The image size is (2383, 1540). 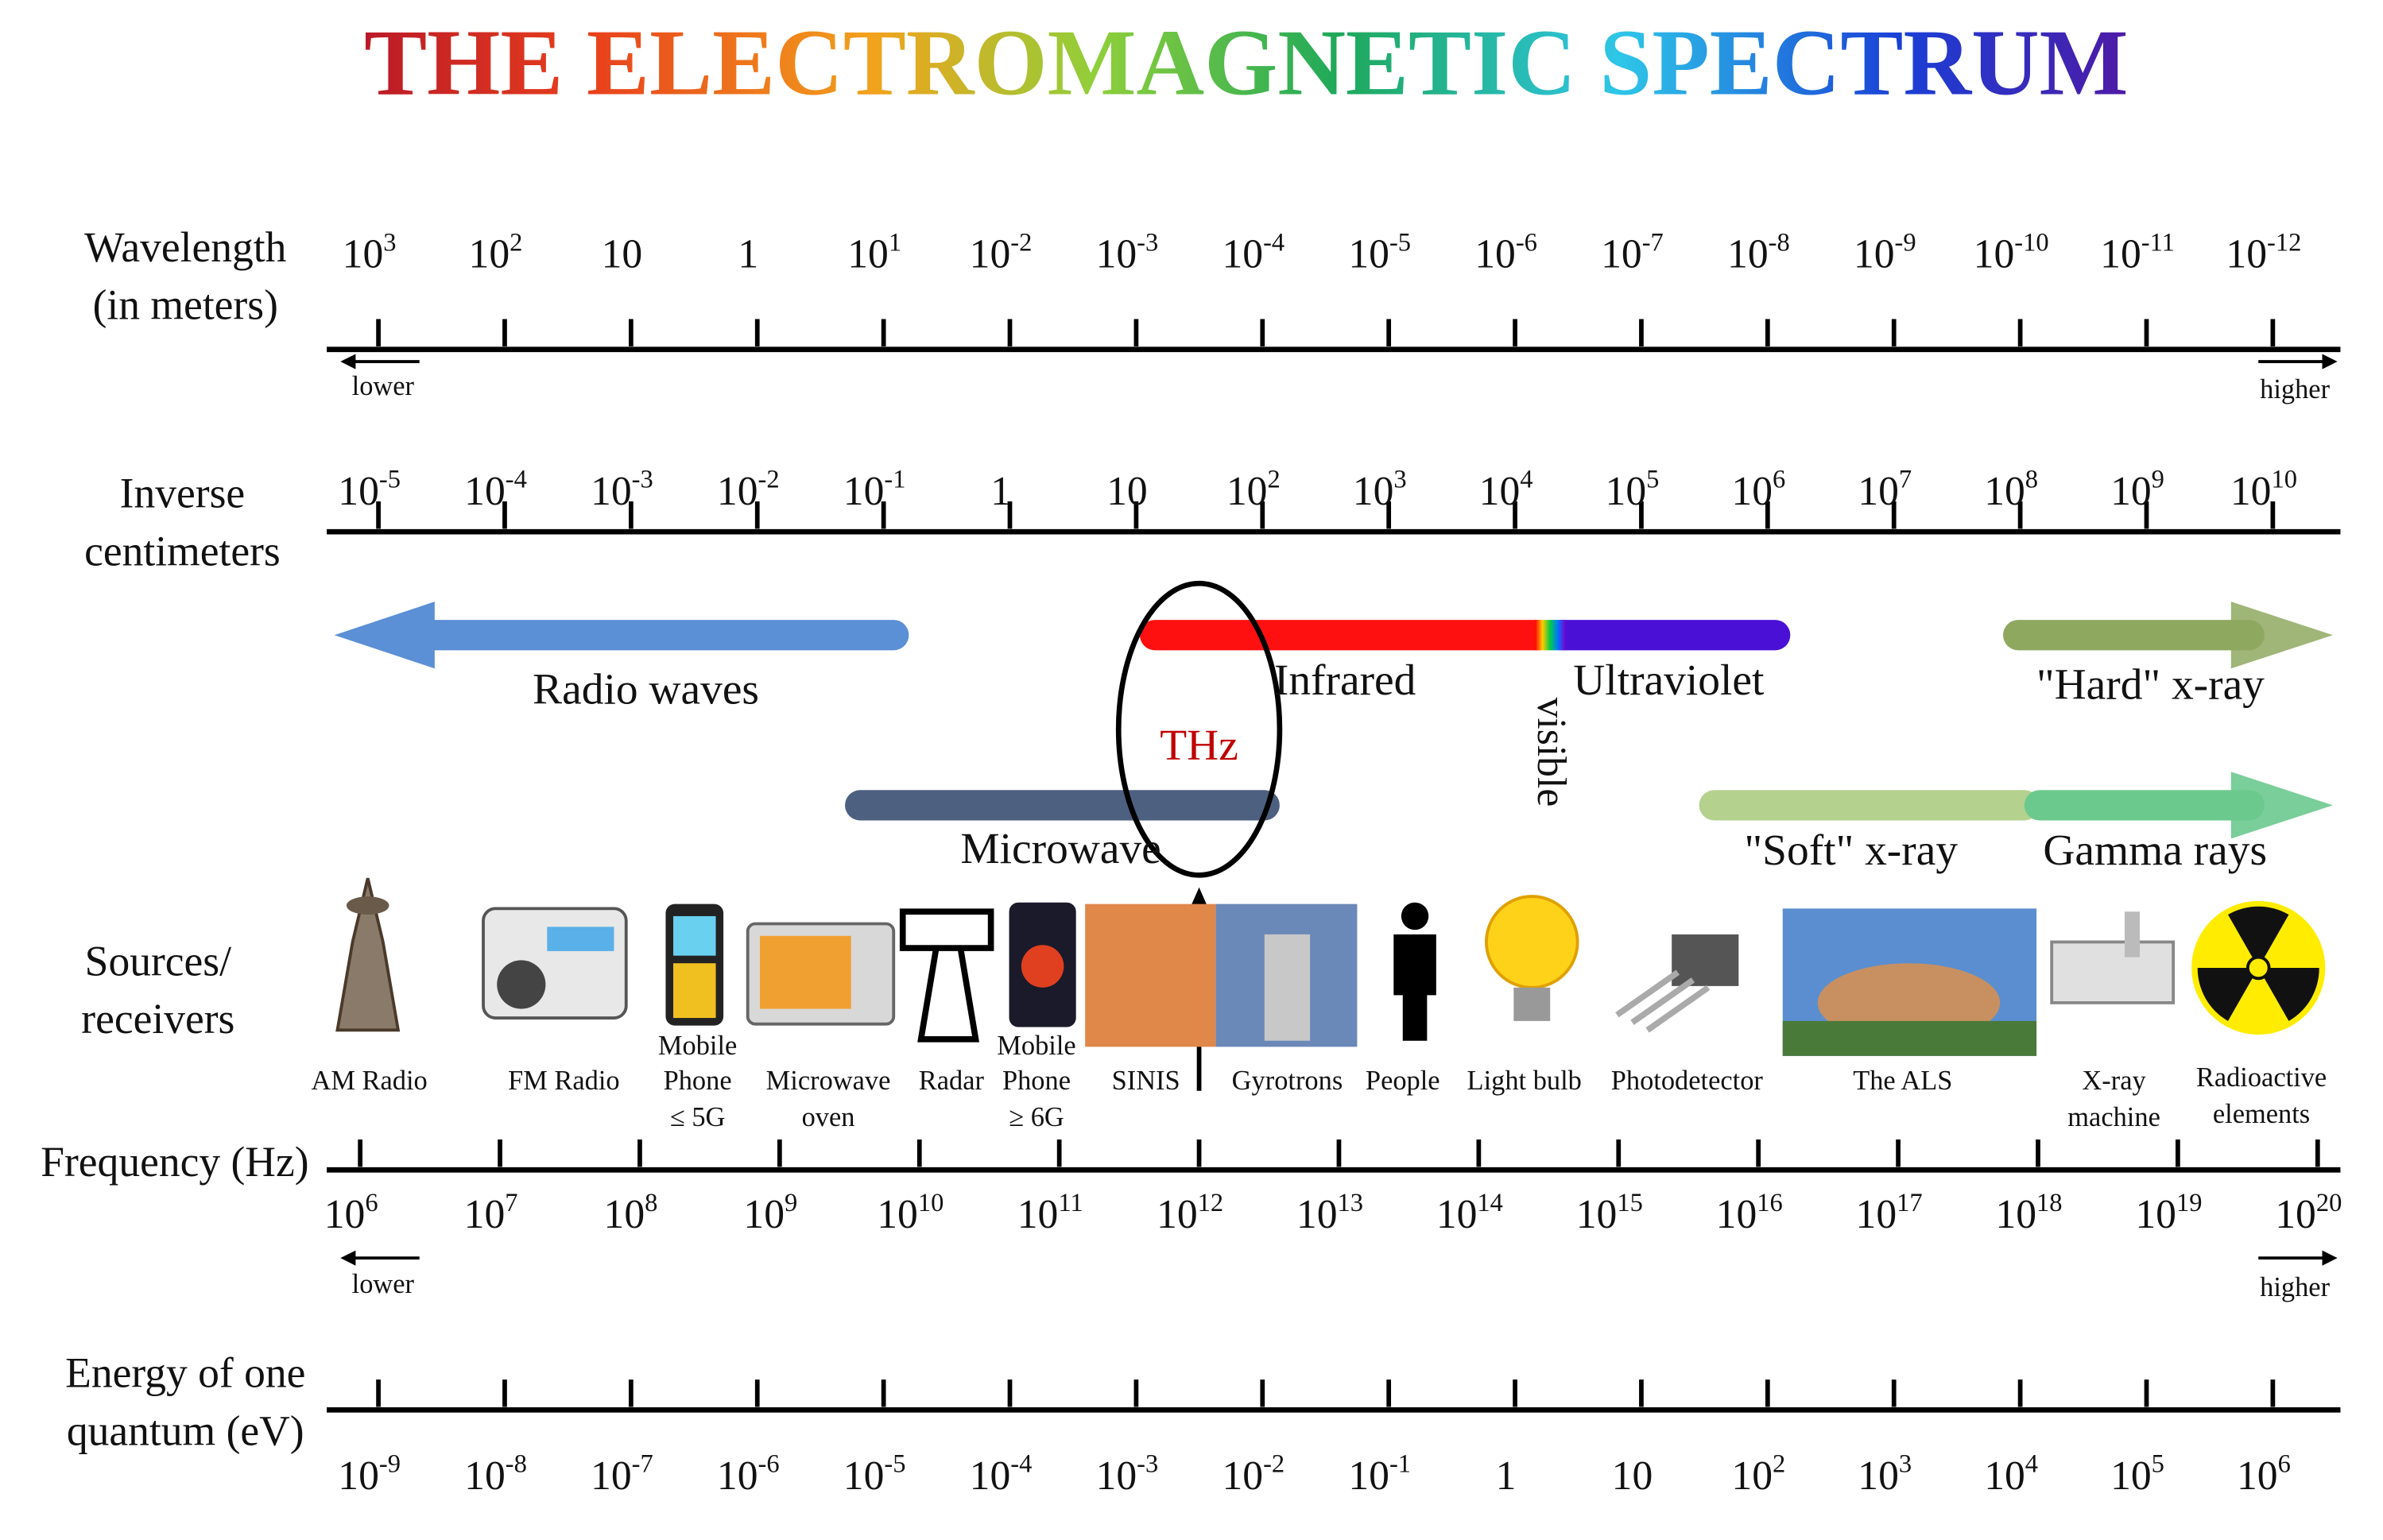 I want to click on icon-xray-arm, so click(x=2132, y=934).